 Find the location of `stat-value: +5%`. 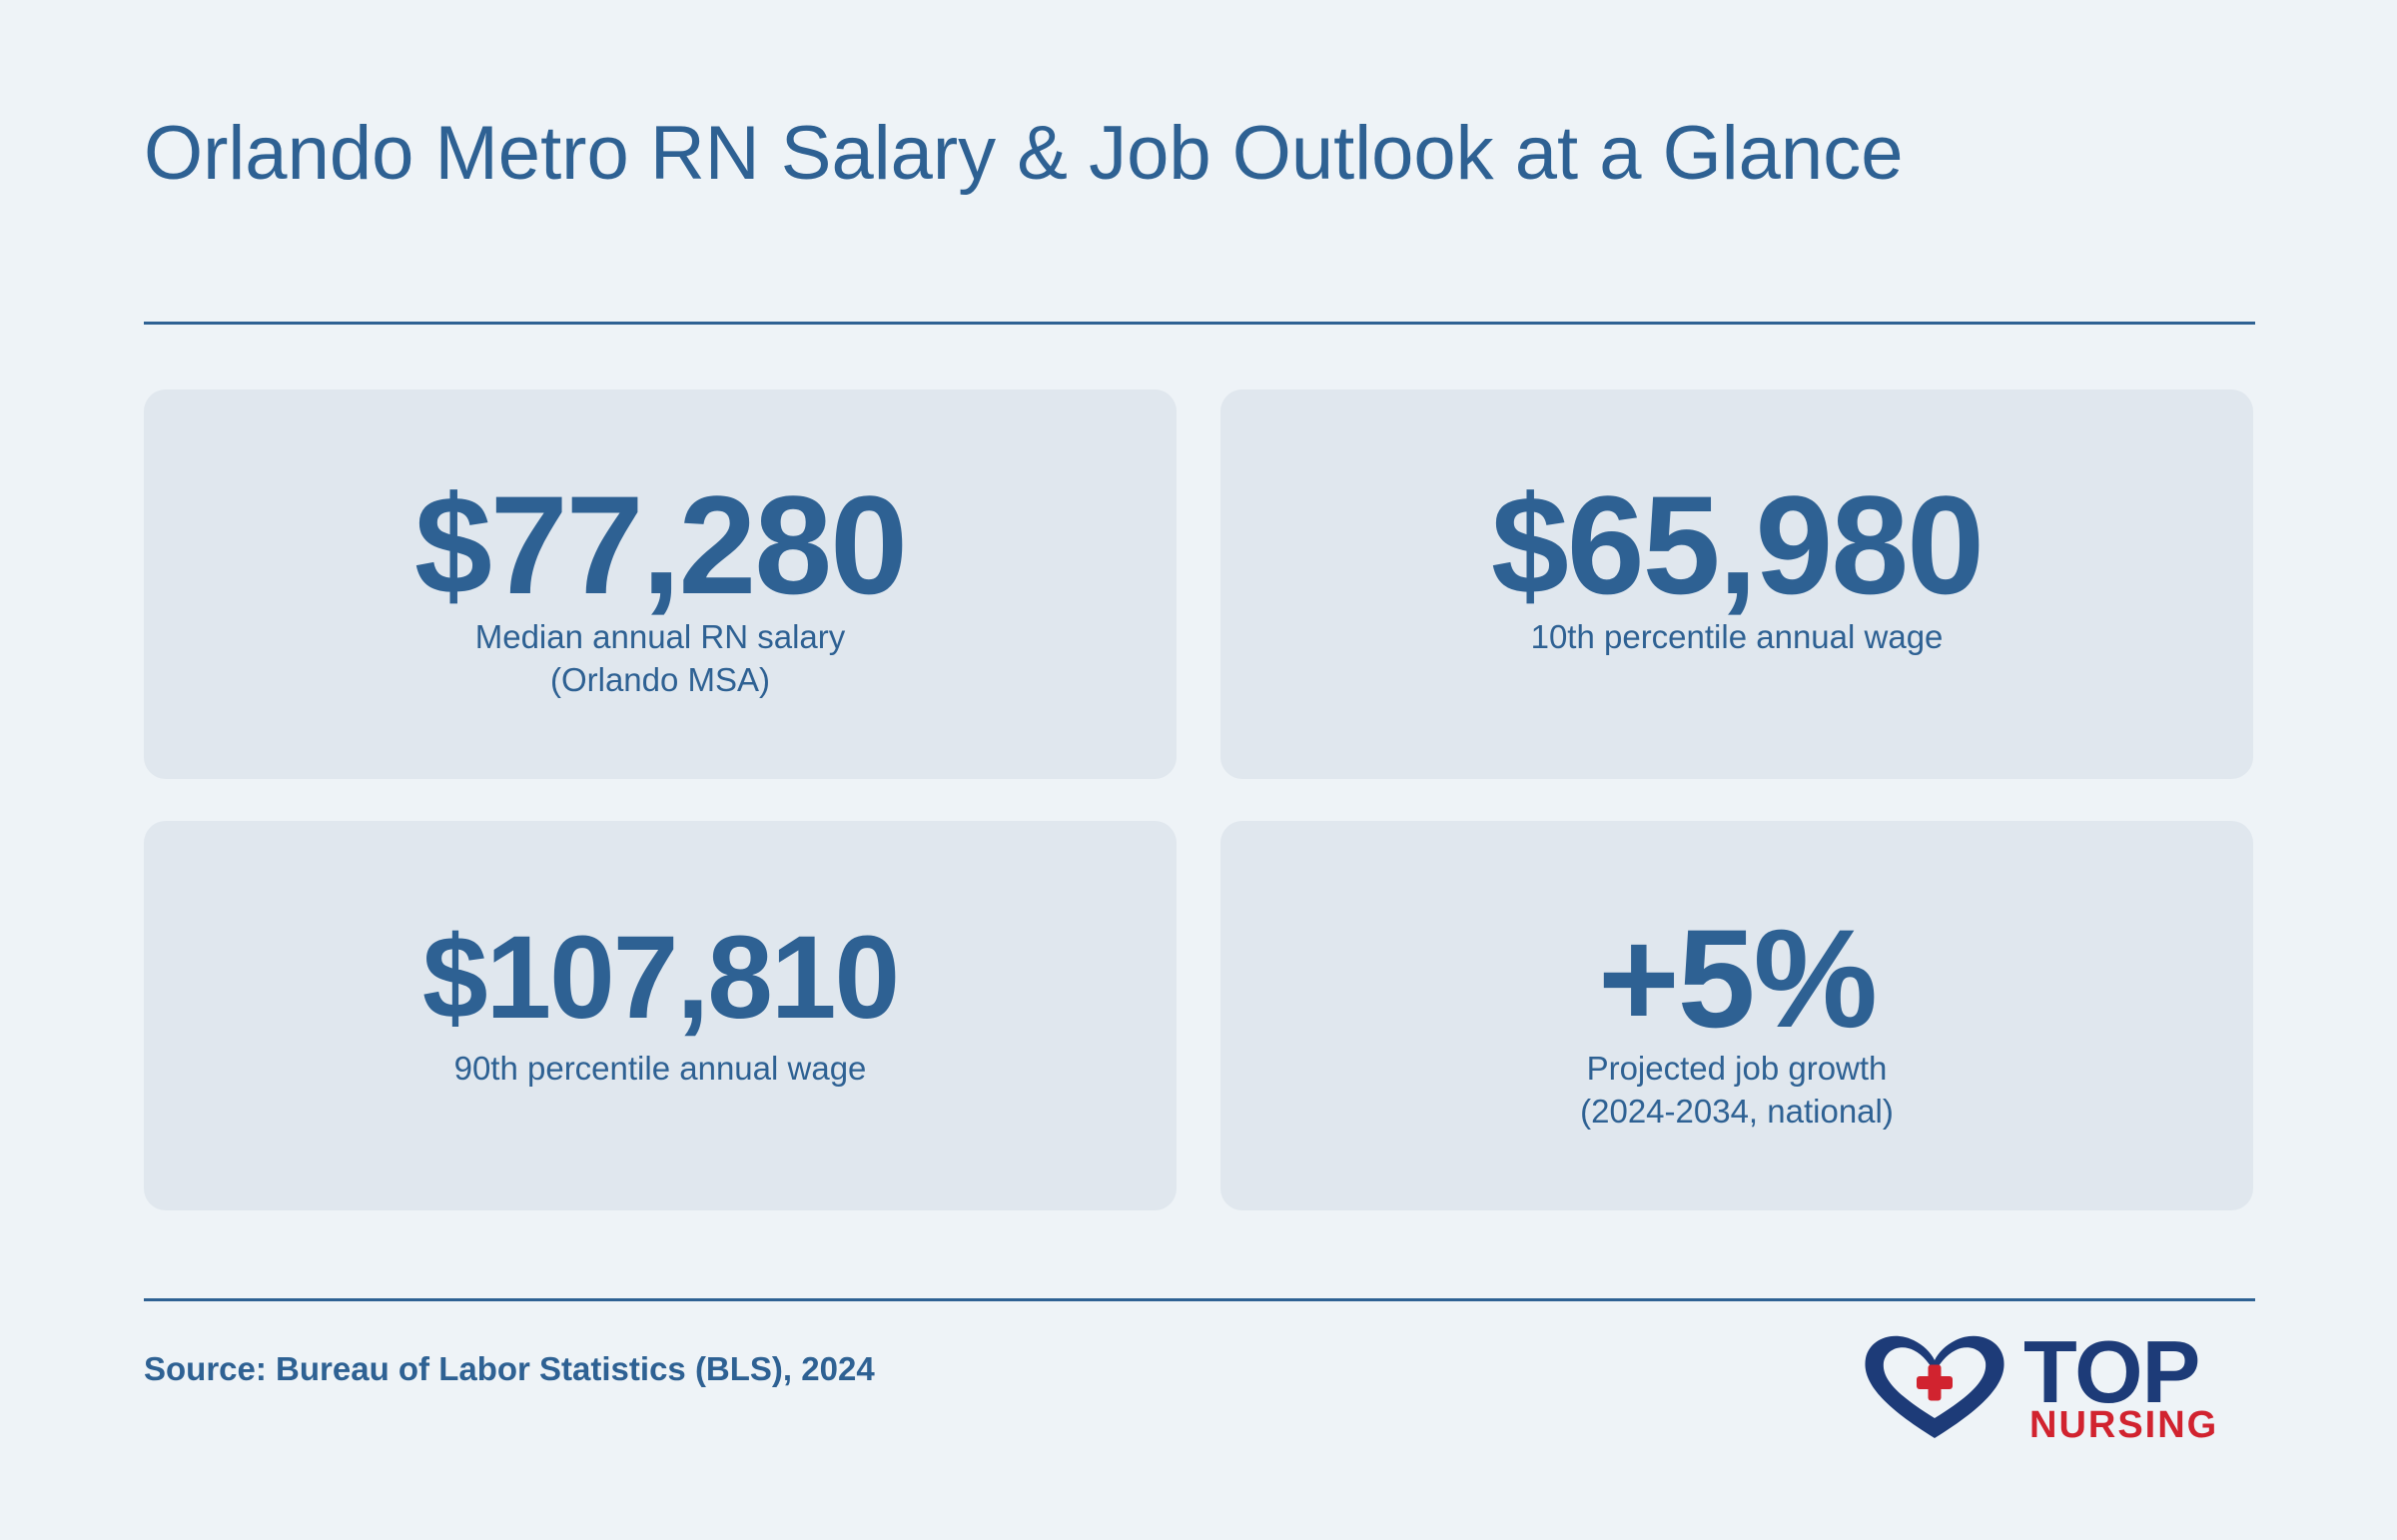

stat-value: +5% is located at coordinates (1737, 979).